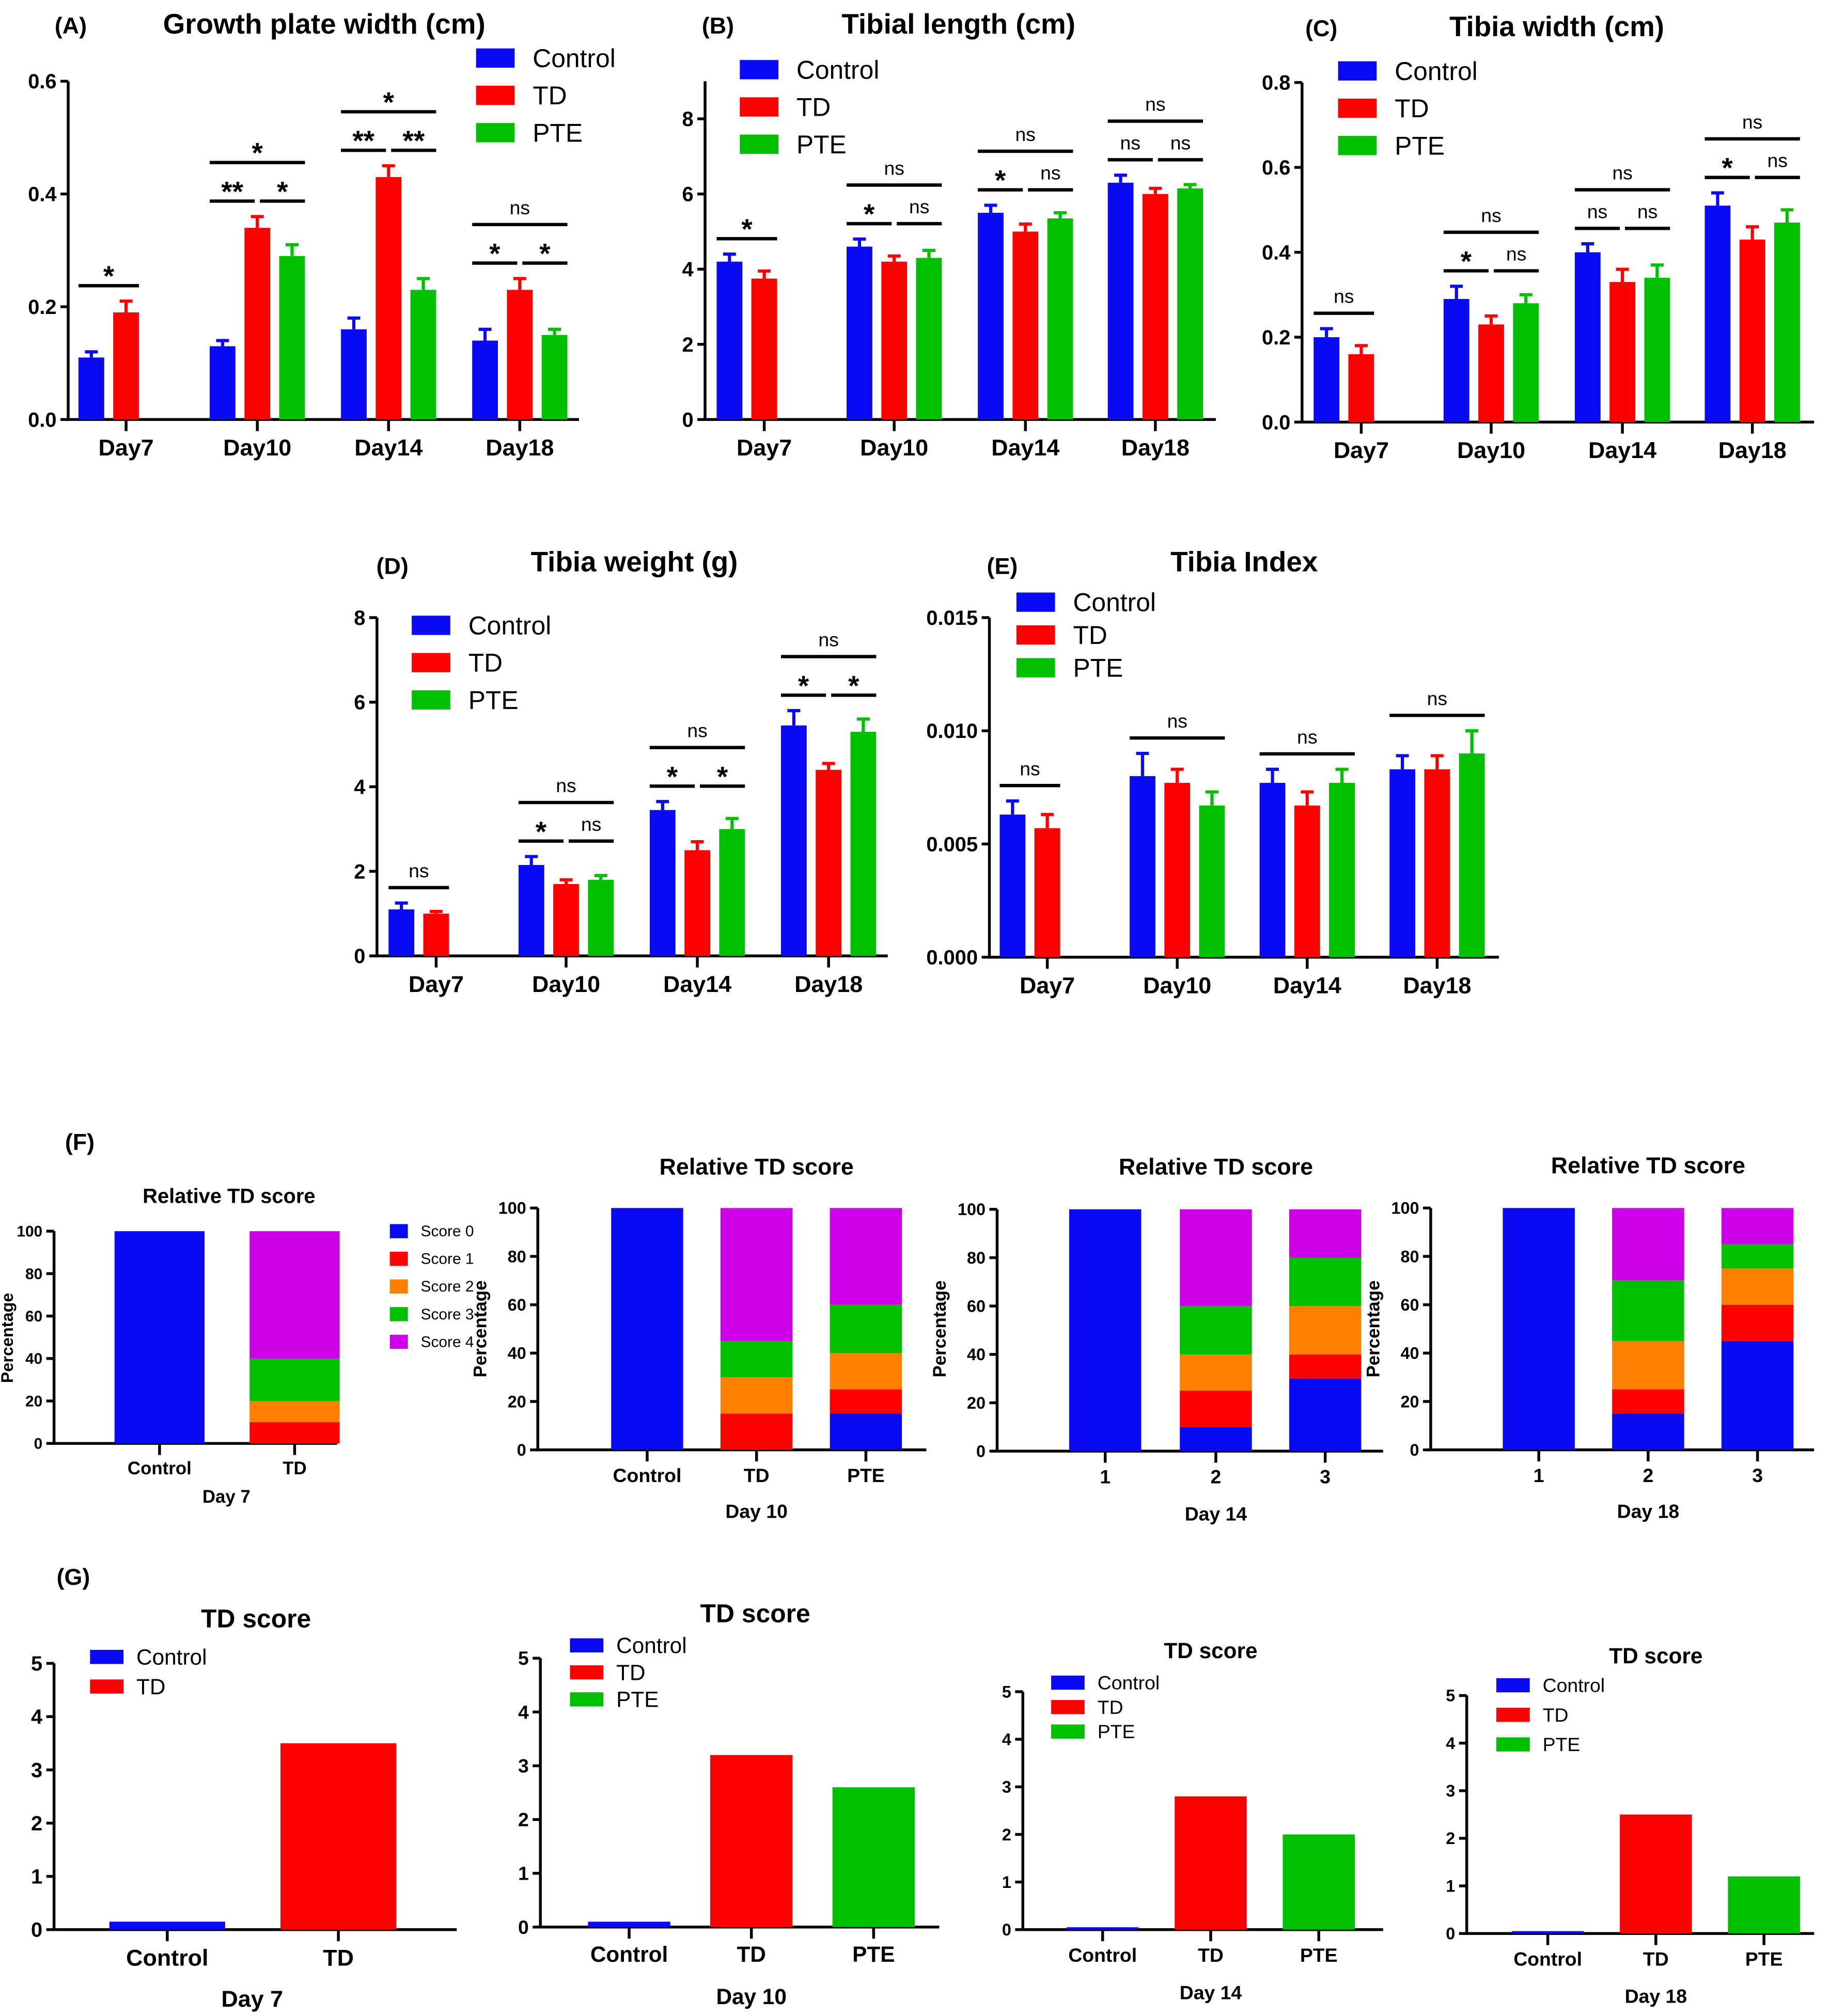 The height and width of the screenshot is (2016, 1845). What do you see at coordinates (517, 1305) in the screenshot?
I see `y-tick-label: 60` at bounding box center [517, 1305].